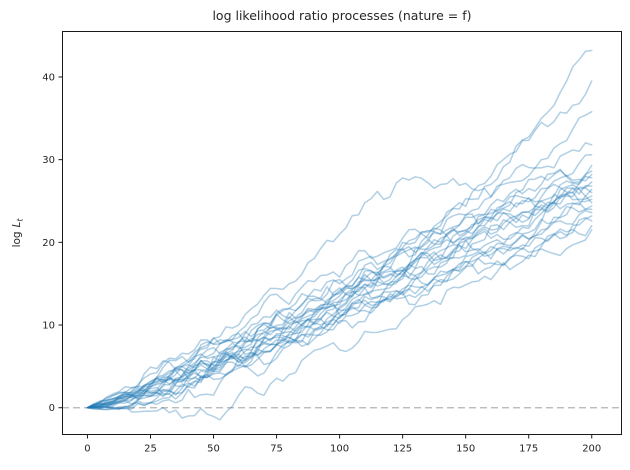 The image size is (630, 470). Describe the element at coordinates (87, 449) in the screenshot. I see `x-tick-label: 0` at that location.